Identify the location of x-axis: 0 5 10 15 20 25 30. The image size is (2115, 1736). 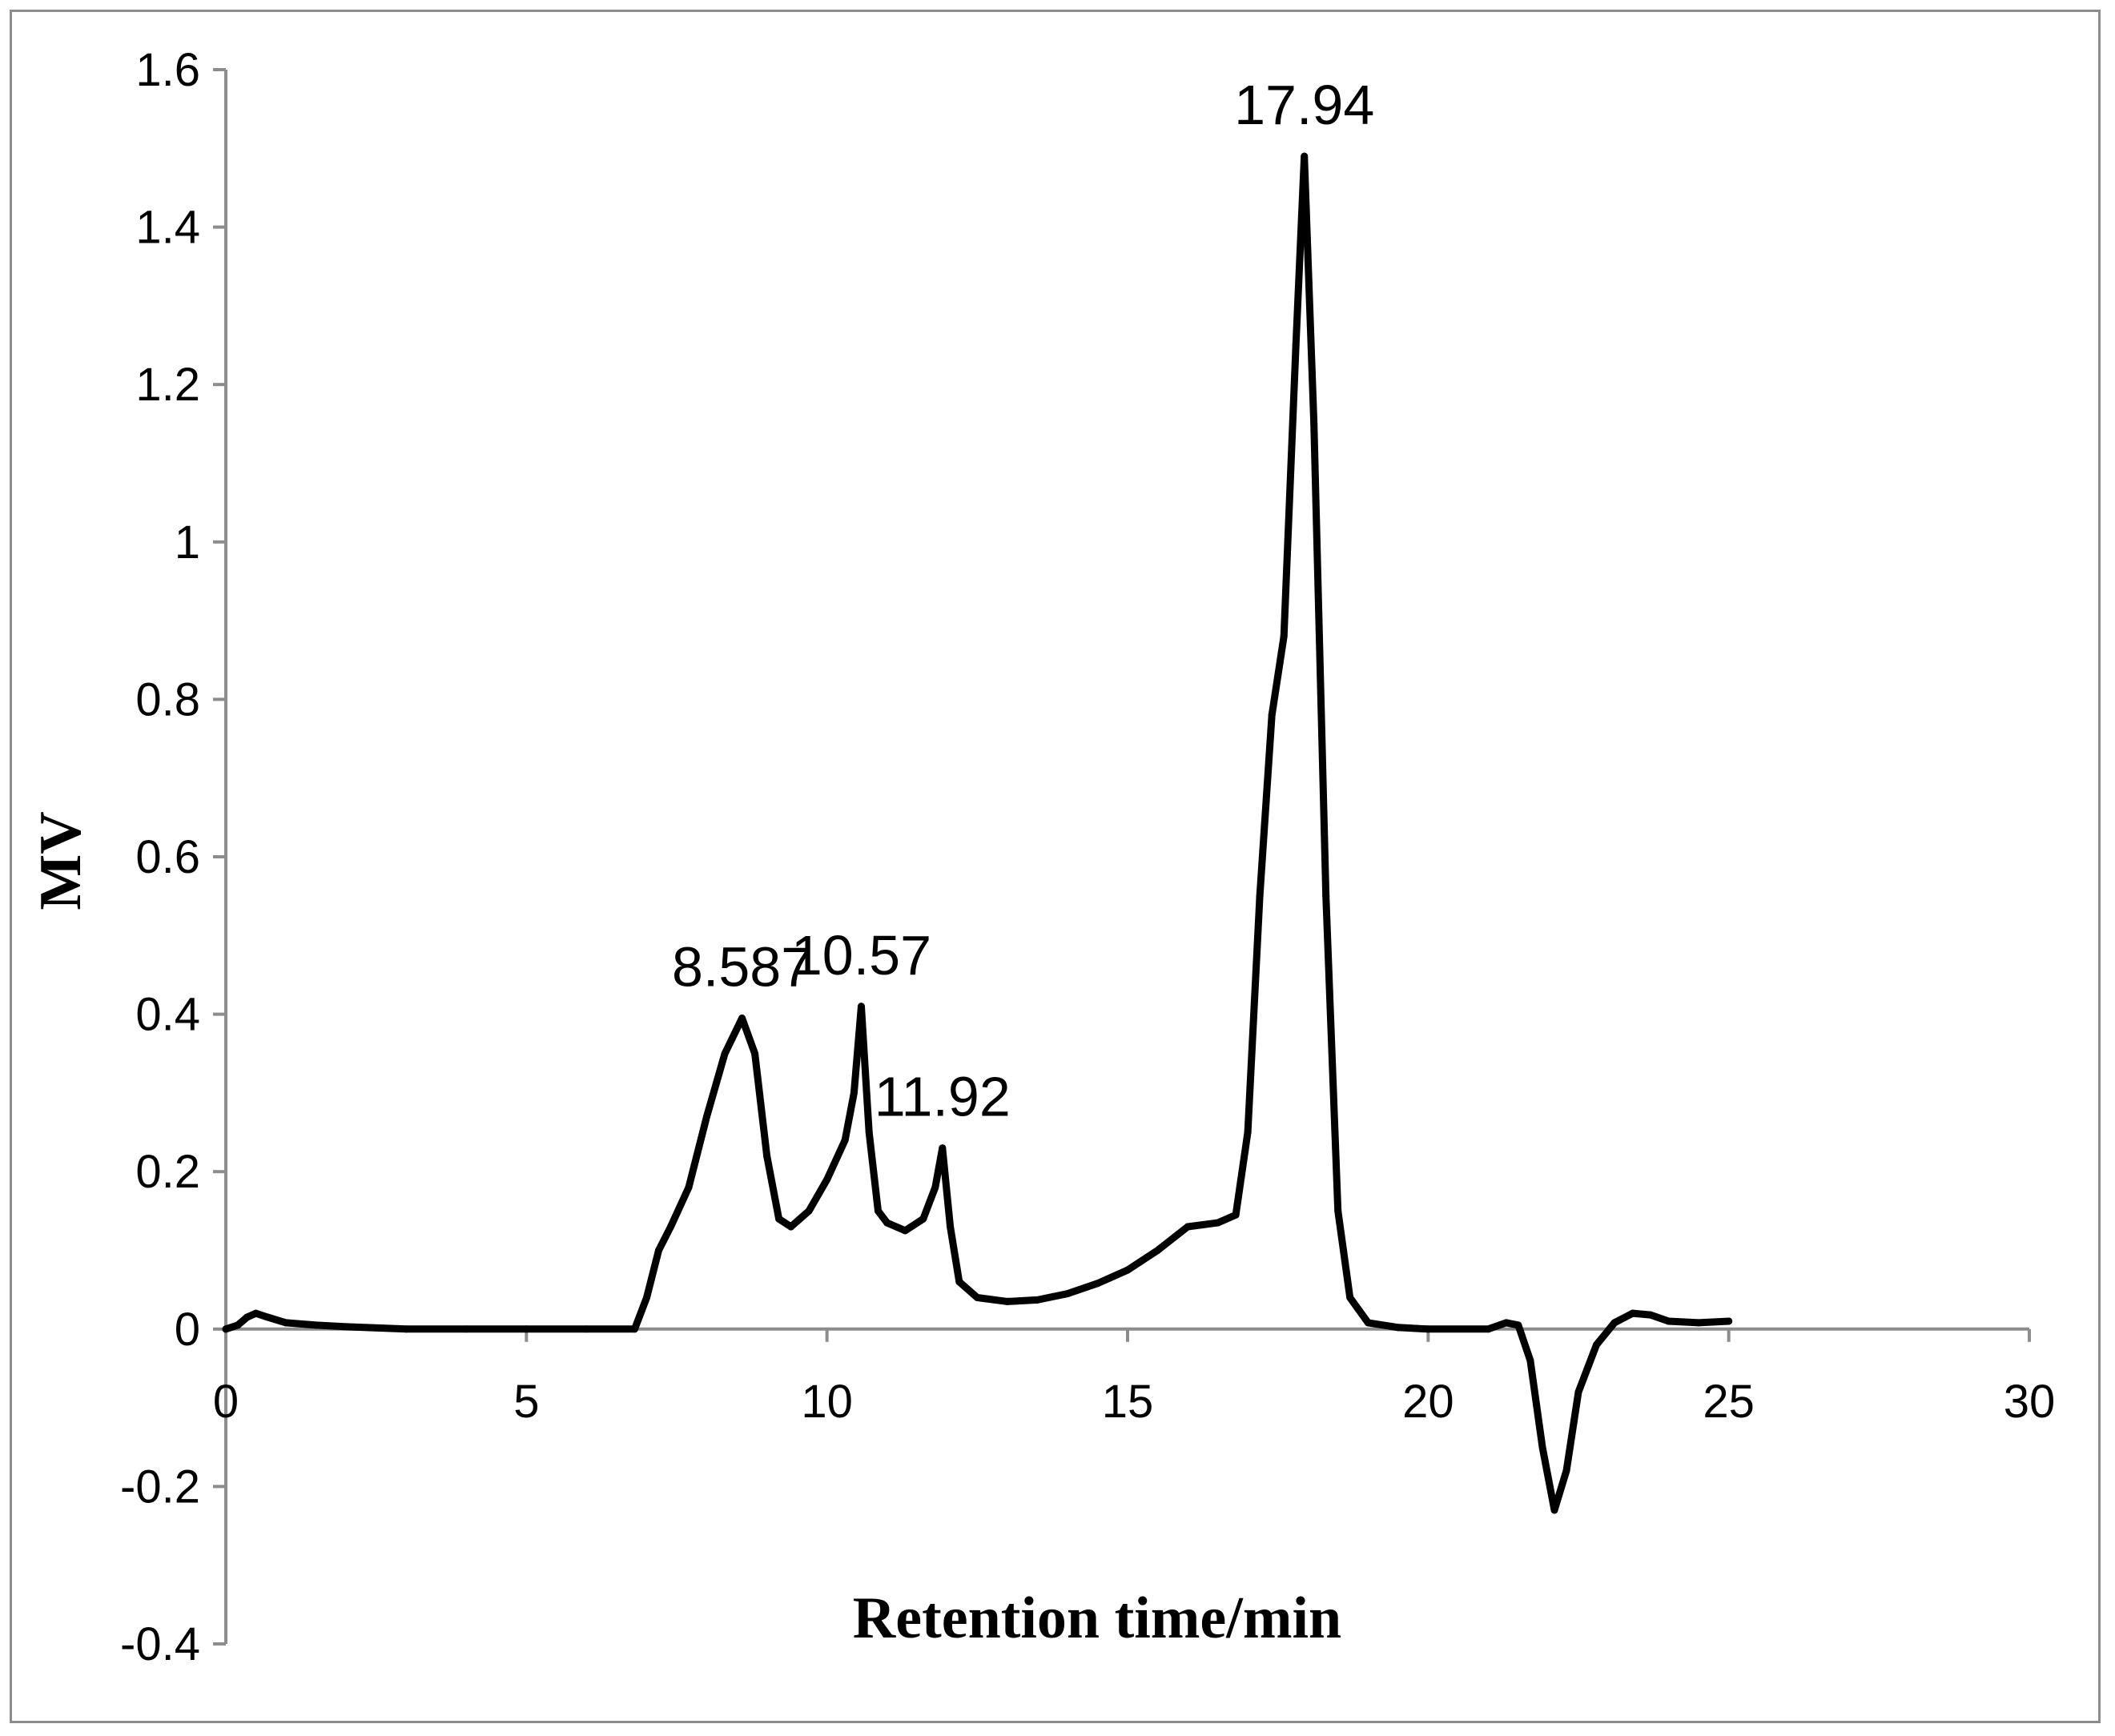
(1134, 1377).